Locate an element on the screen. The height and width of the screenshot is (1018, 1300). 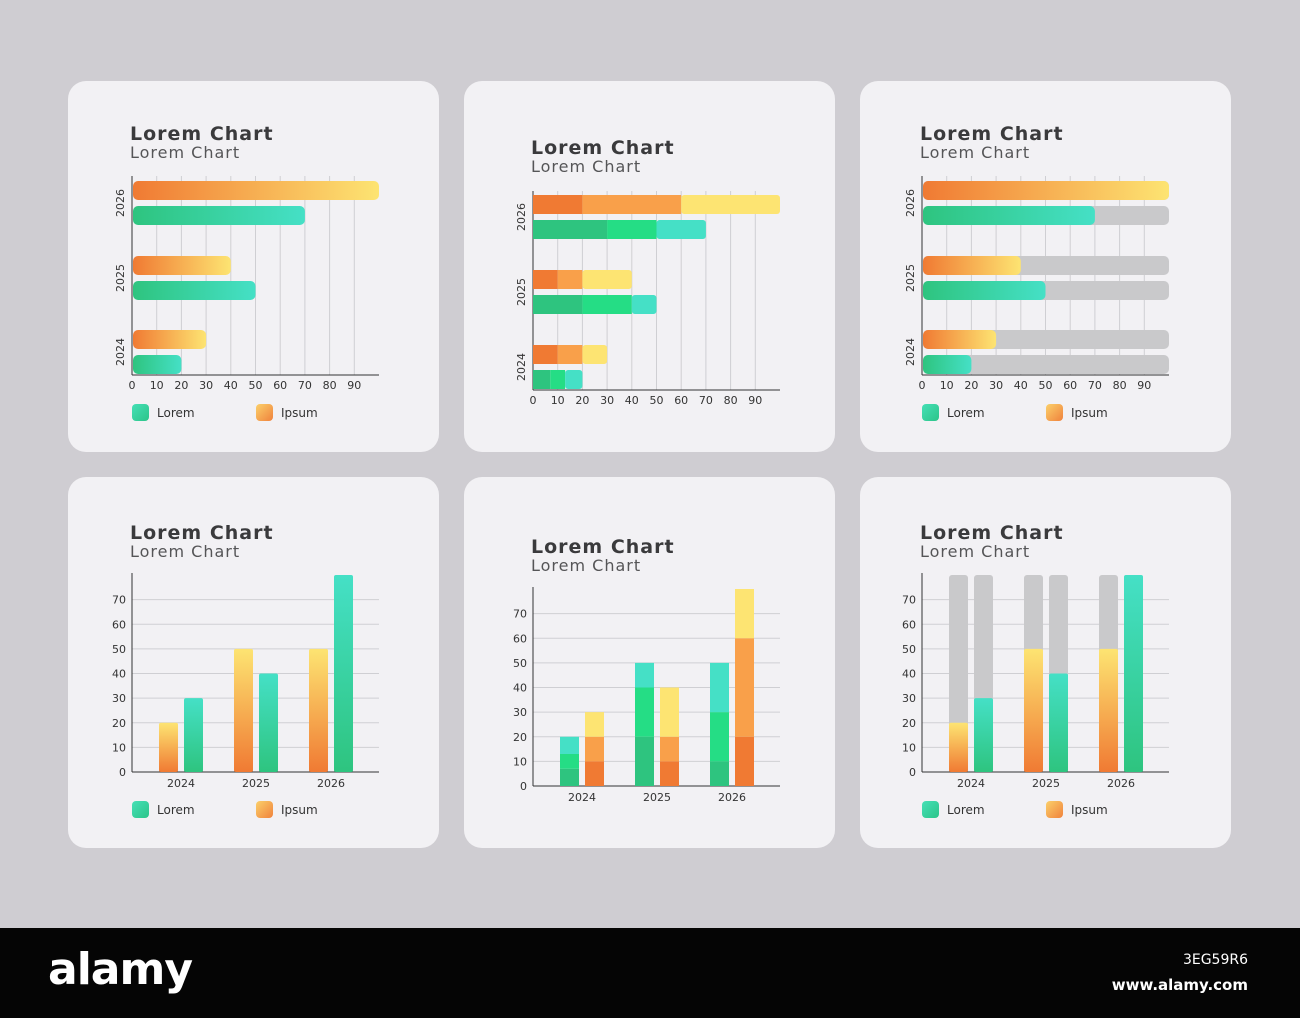
stacked-horizontal-bar-chart: 0 10 20 30 40 50 60 70 80 90 2024 2025 2026 is located at coordinates (647, 299).